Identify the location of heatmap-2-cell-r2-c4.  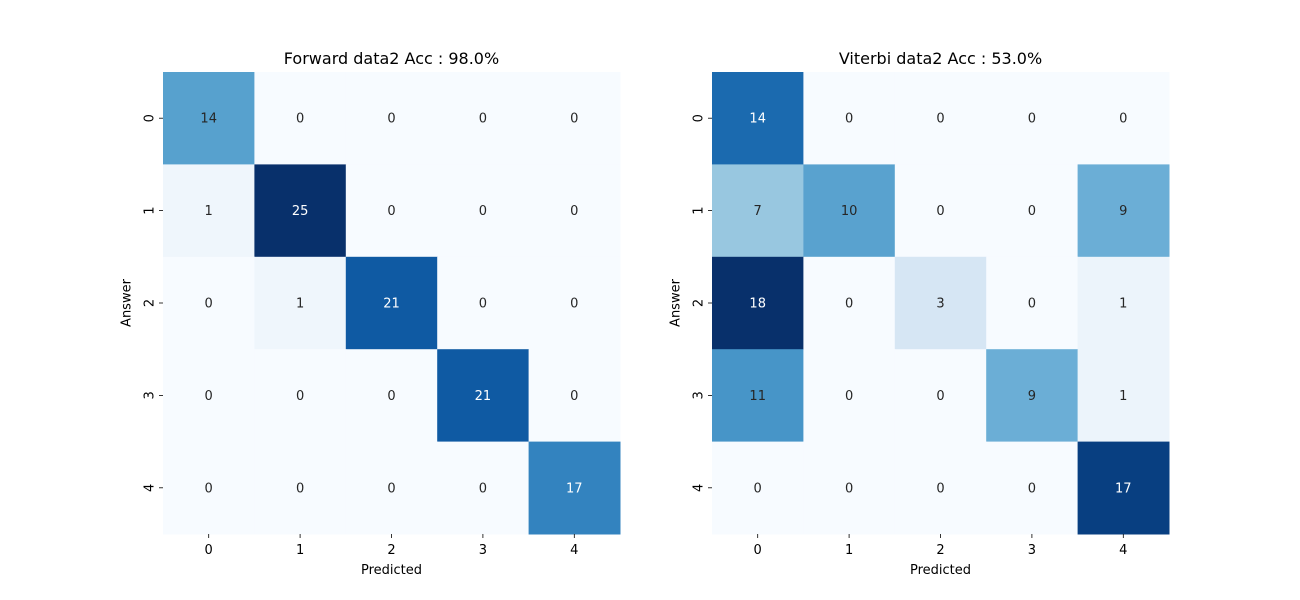
(1123, 303).